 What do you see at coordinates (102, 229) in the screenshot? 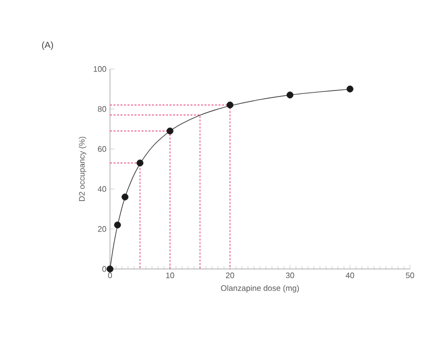
I see `y-tick-label: 20` at bounding box center [102, 229].